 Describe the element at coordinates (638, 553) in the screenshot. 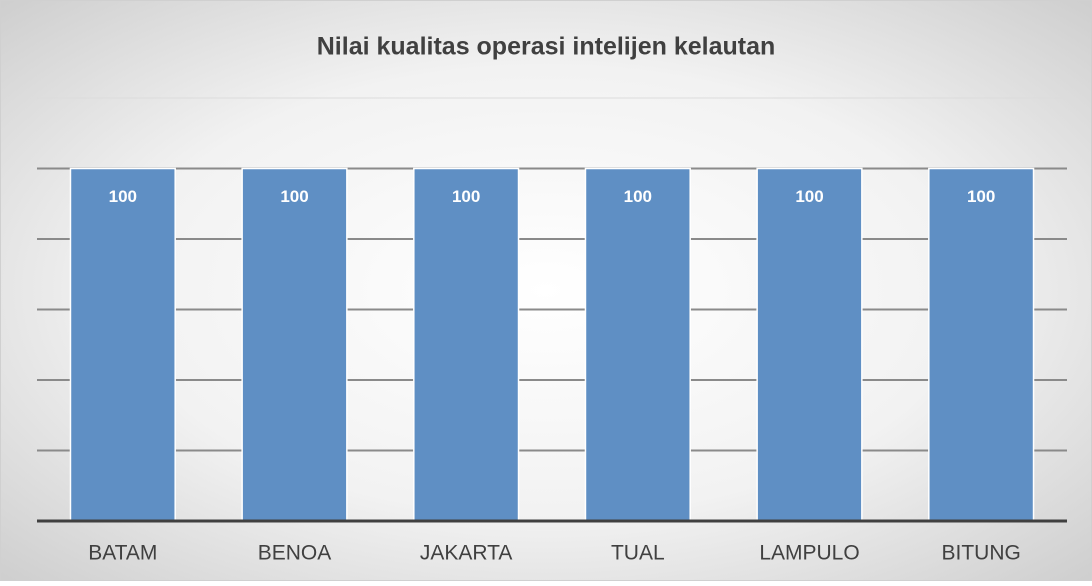

I see `x-tick-label: TUAL` at that location.